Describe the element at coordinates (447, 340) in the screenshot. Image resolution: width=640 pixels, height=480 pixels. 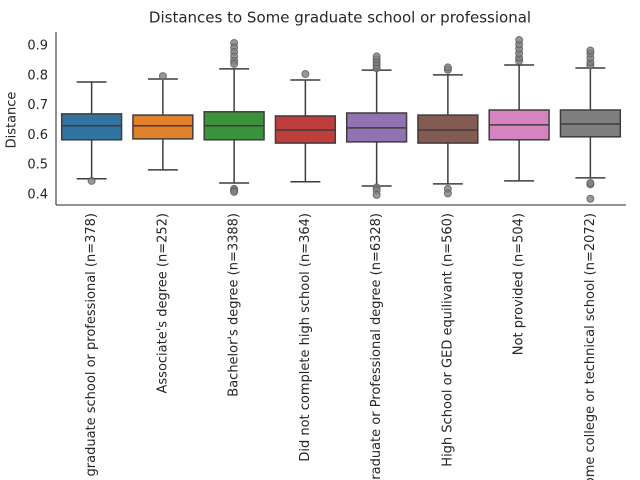
I see `x-tick-label: High School or GED equilivant (n=560)` at that location.